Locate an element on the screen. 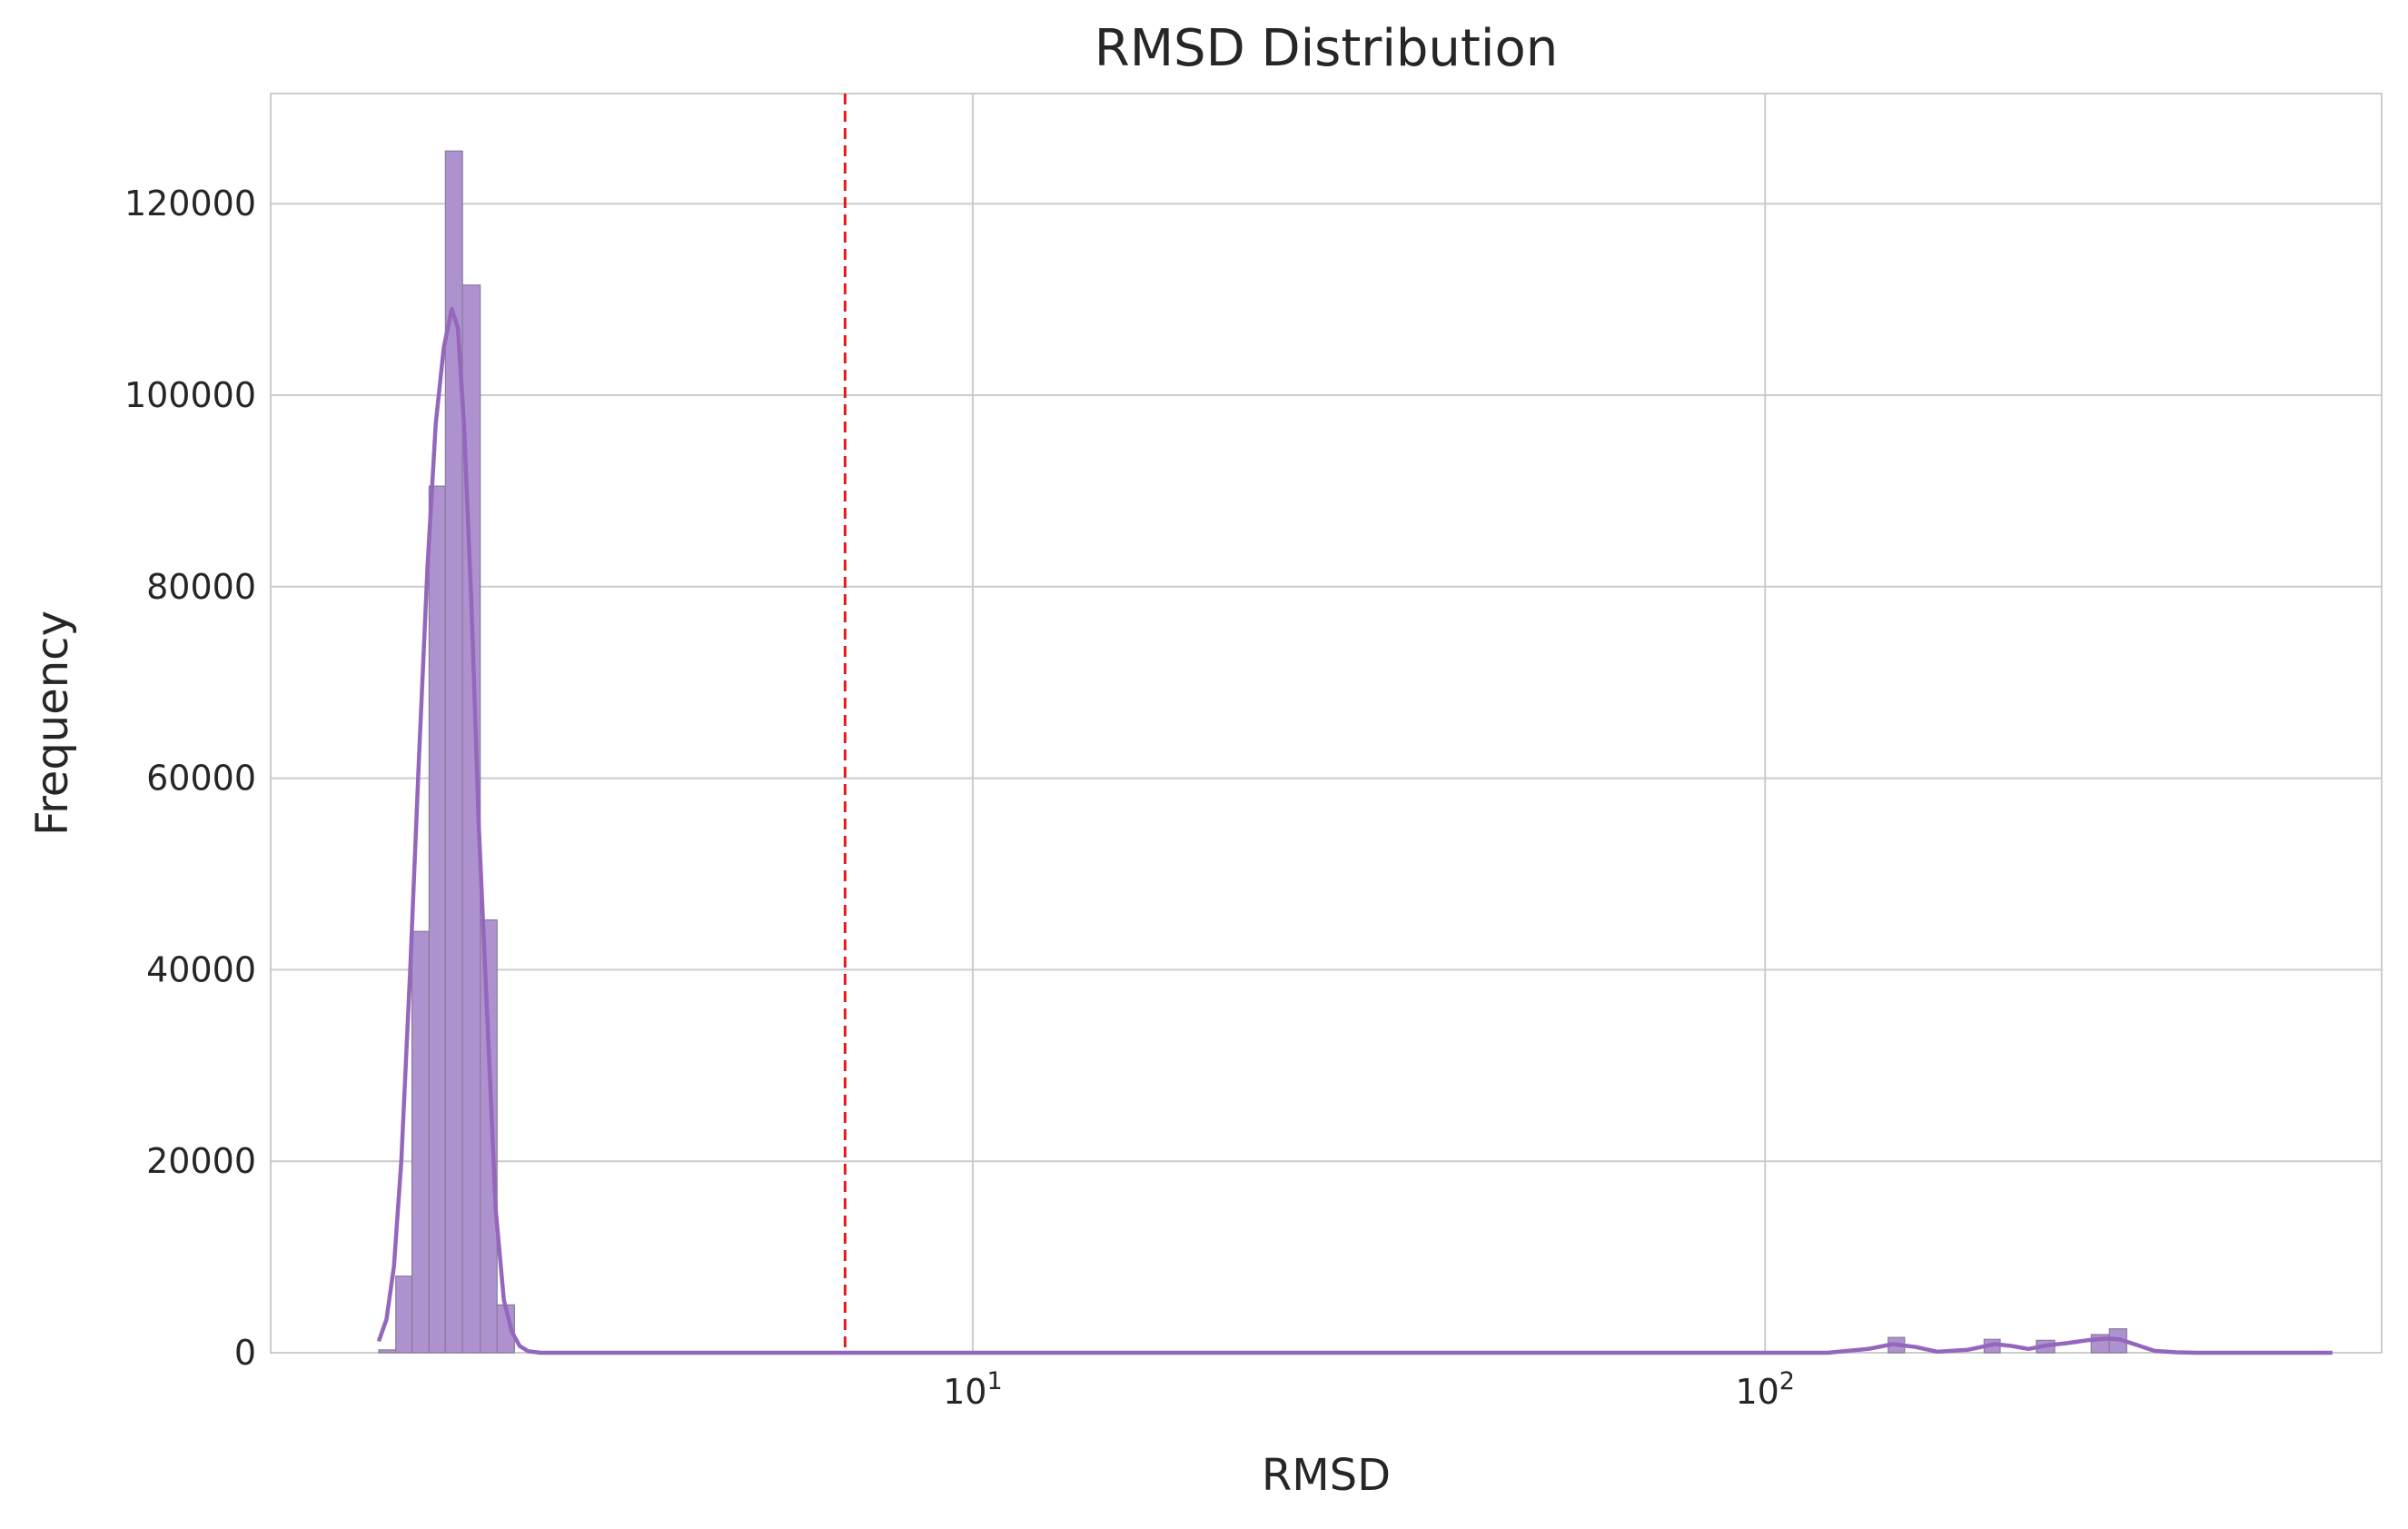 This screenshot has width=2408, height=1529. y-tick-label: 80000 is located at coordinates (201, 587).